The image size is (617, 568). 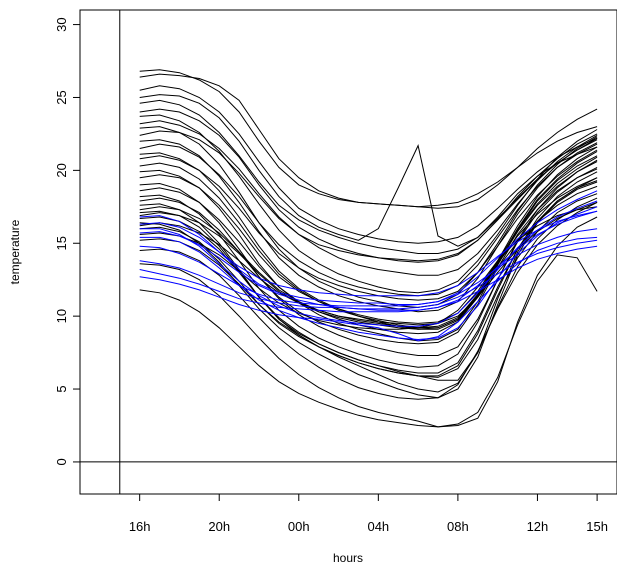 What do you see at coordinates (538, 526) in the screenshot?
I see `x-tick-label: 12h` at bounding box center [538, 526].